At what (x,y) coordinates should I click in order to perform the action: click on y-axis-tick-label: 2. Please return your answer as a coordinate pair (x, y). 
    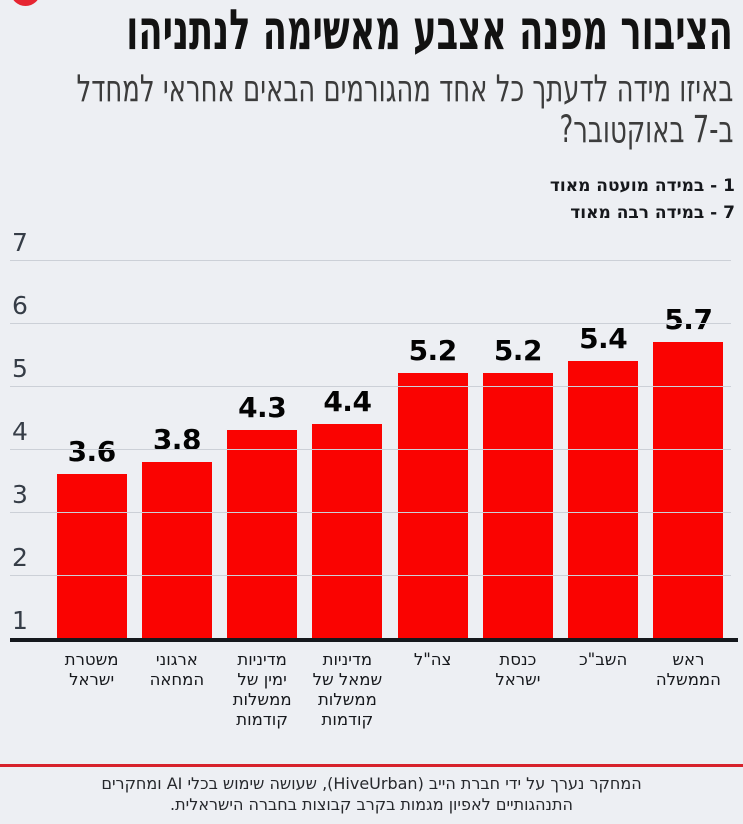
    Looking at the image, I should click on (20, 557).